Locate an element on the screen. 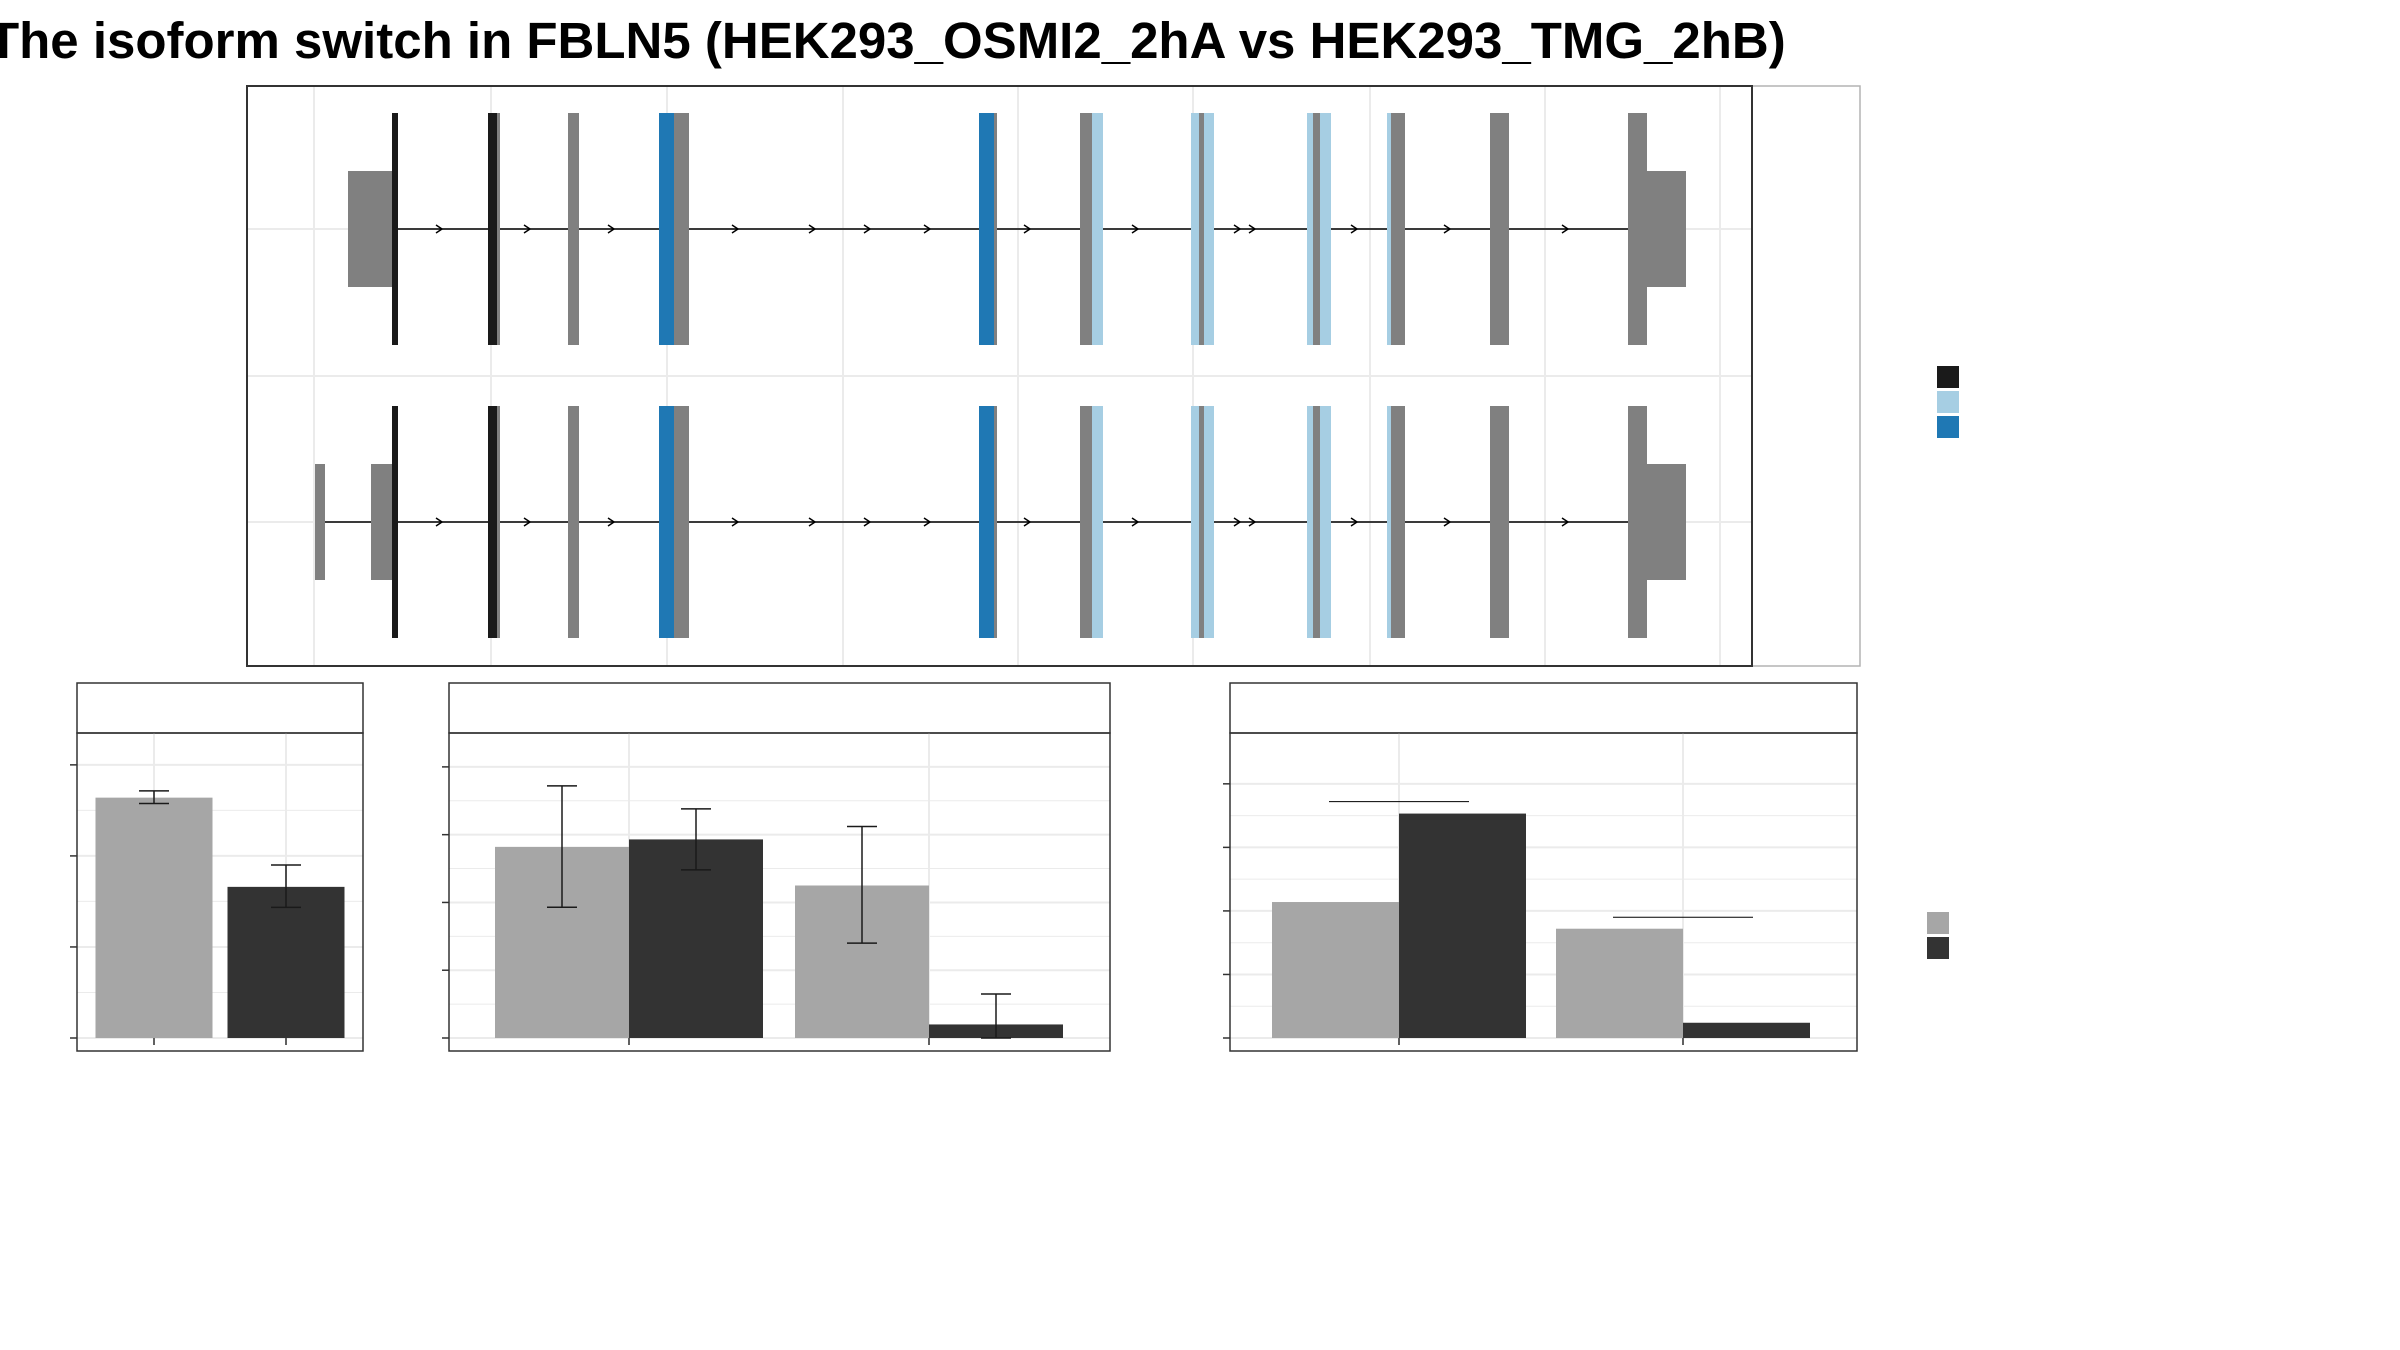 The width and height of the screenshot is (2400, 1350). condition-legend is located at coordinates (1938, 935).